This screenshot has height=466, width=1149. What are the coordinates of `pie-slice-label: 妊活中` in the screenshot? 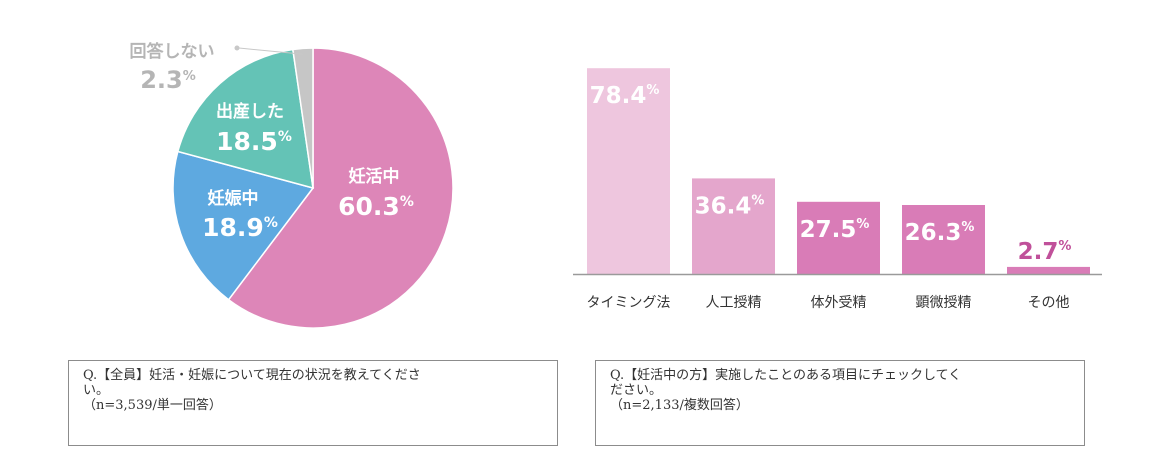 It's located at (374, 176).